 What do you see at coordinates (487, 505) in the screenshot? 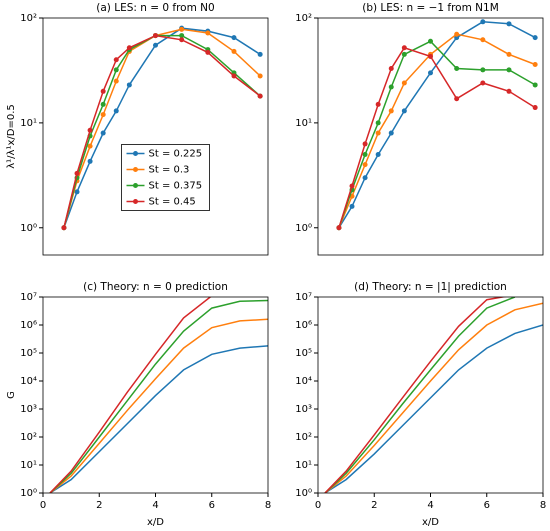
I see `x-tick-label: 6` at bounding box center [487, 505].